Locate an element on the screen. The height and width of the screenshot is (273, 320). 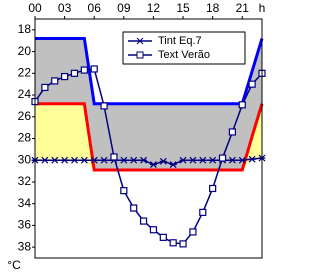
y-tick: 34 is located at coordinates (25, 203).